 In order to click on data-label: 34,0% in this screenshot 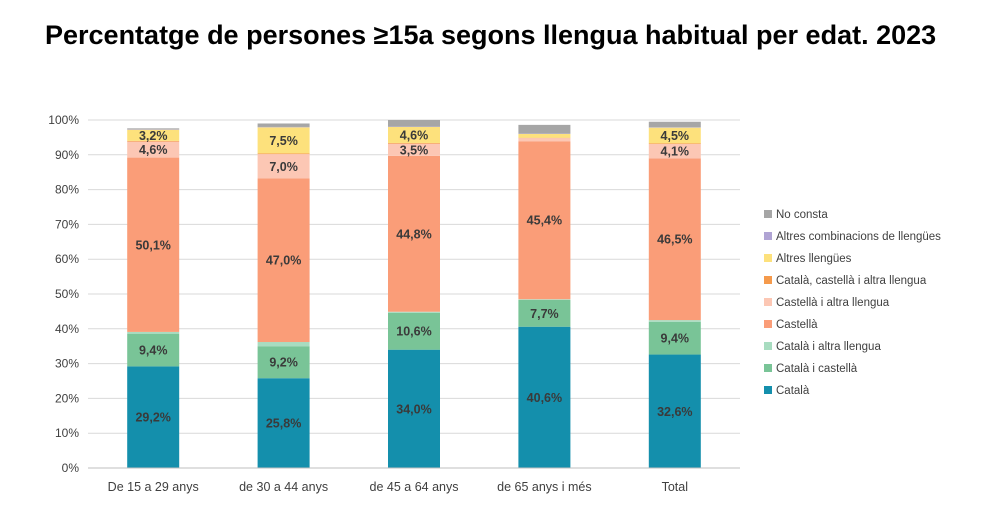, I will do `click(413, 409)`.